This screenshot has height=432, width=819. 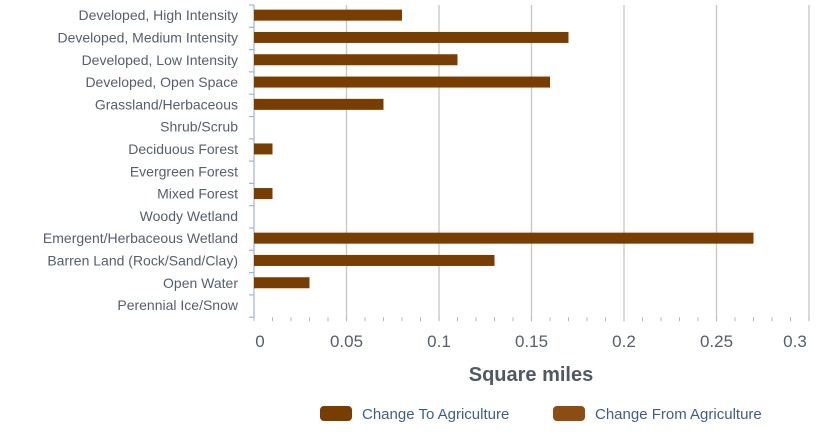 I want to click on x-tick-label: 0, so click(x=259, y=341).